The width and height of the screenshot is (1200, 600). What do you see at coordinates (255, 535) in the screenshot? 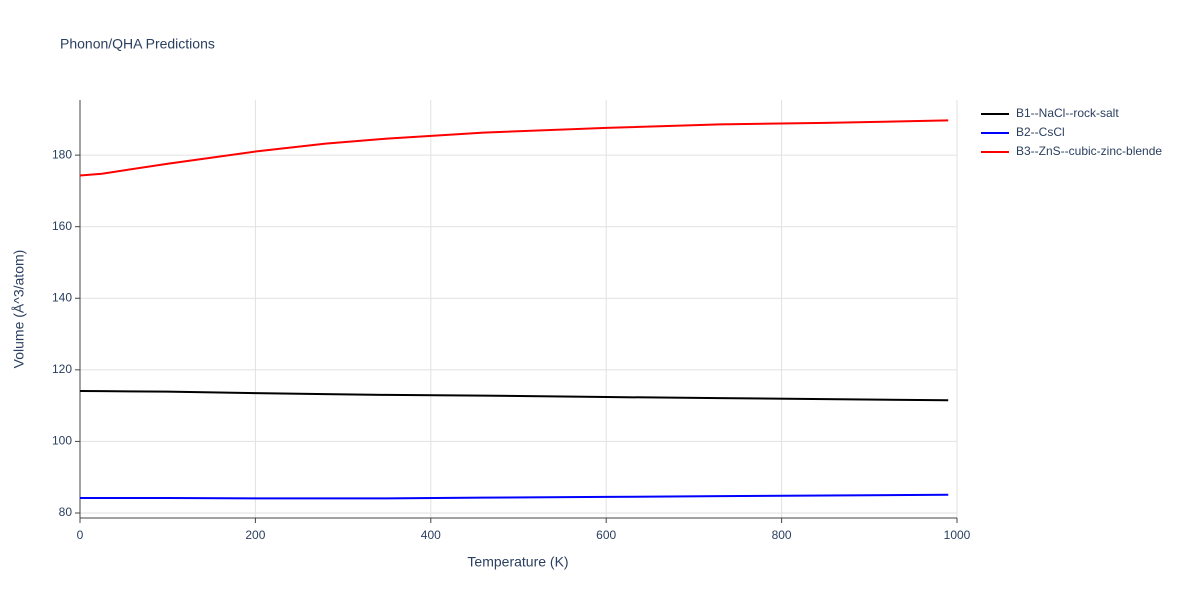
I see `x-tick-label: 200` at bounding box center [255, 535].